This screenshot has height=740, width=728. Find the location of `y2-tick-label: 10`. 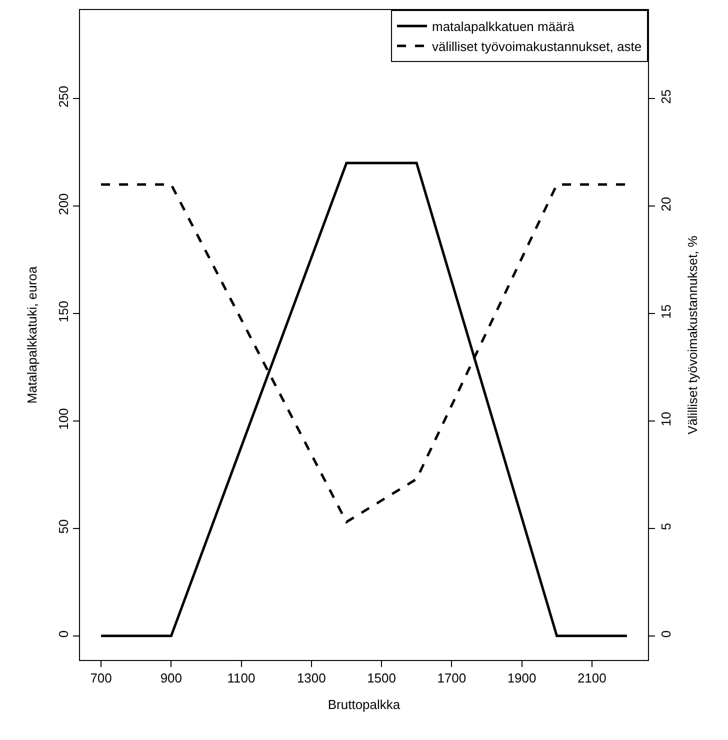

y2-tick-label: 10 is located at coordinates (666, 419).